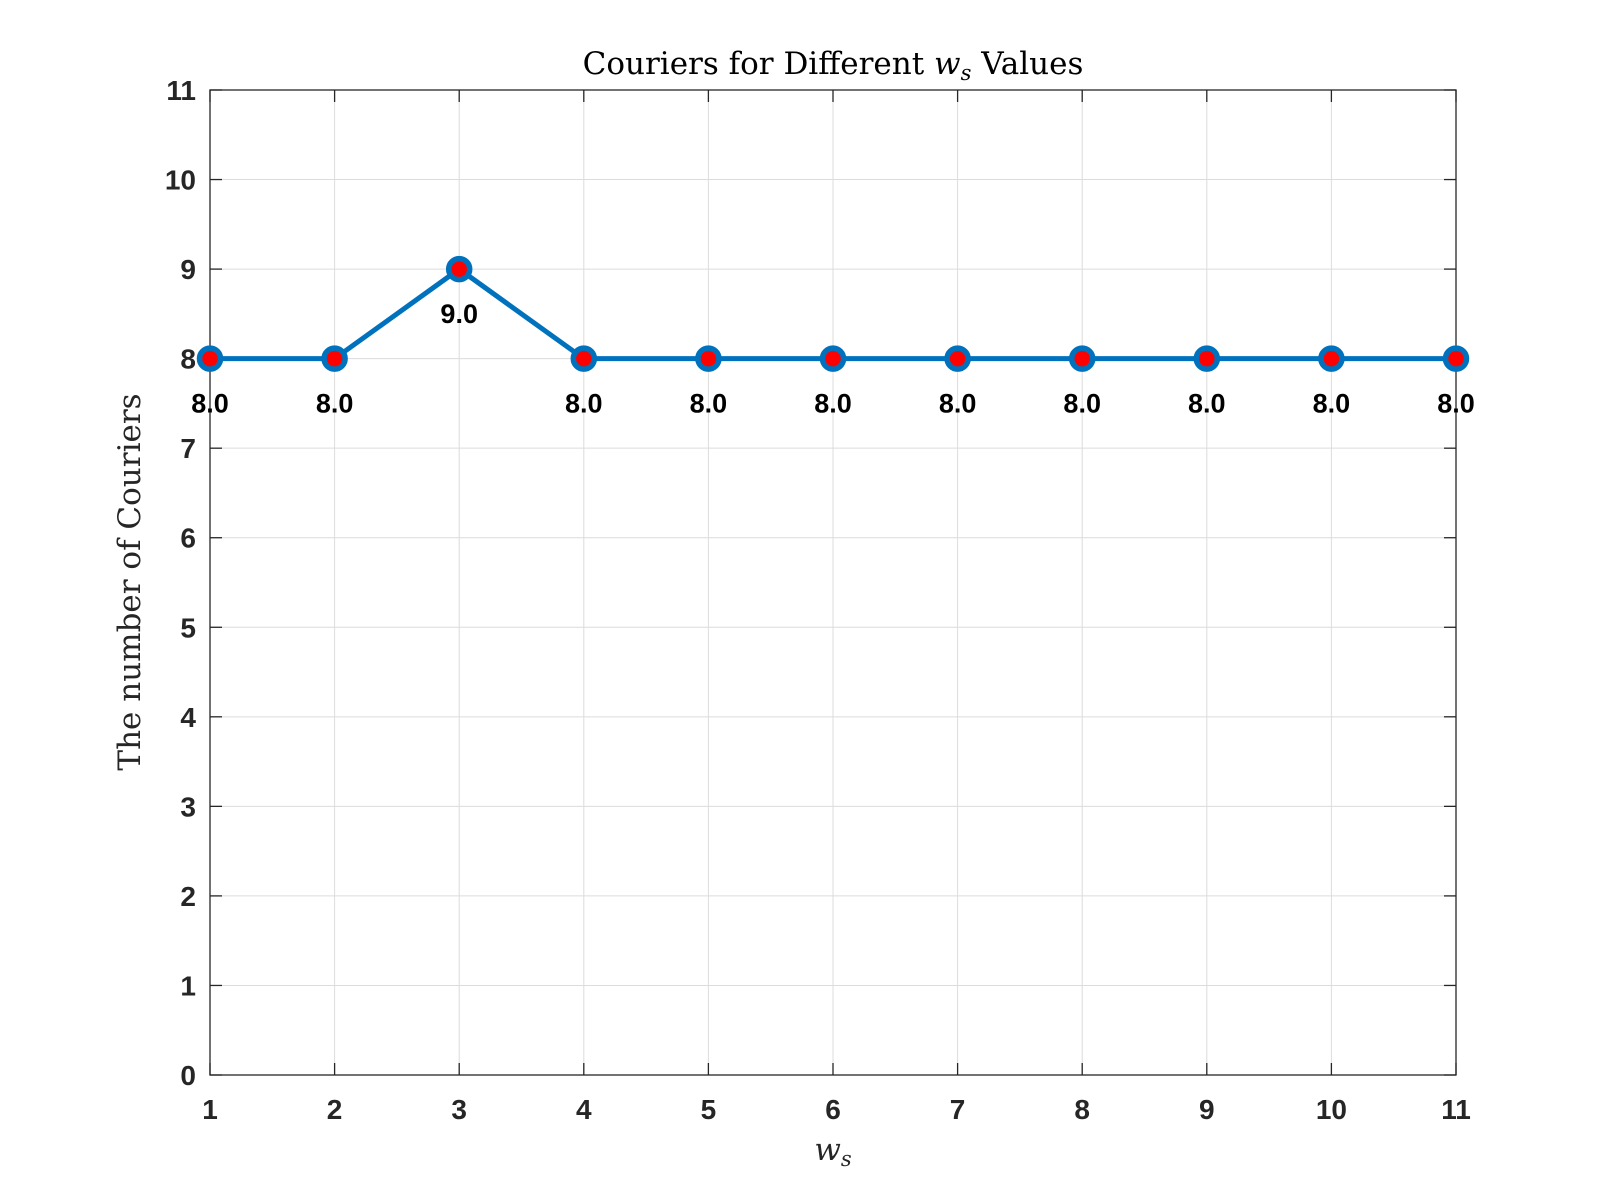 This screenshot has width=1600, height=1200. I want to click on x-tick-label: 7, so click(958, 1109).